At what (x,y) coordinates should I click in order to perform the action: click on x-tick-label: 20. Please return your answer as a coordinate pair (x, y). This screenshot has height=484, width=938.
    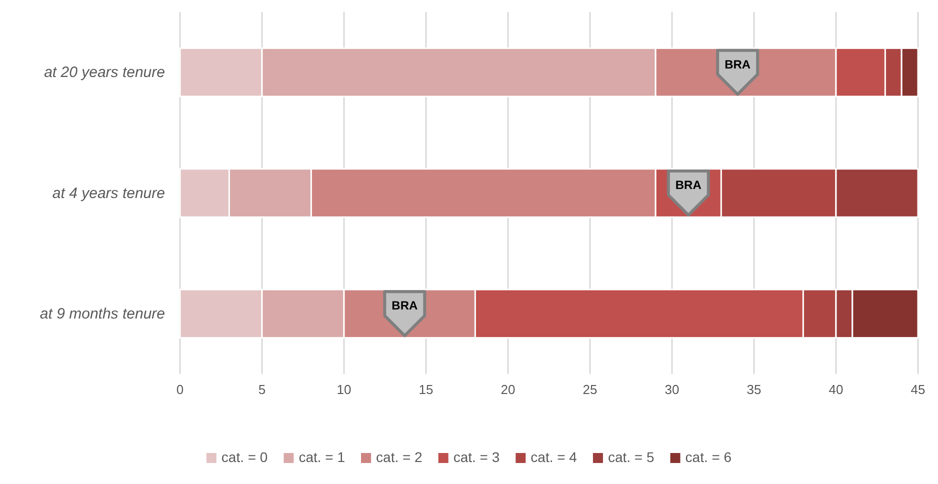
    Looking at the image, I should click on (508, 389).